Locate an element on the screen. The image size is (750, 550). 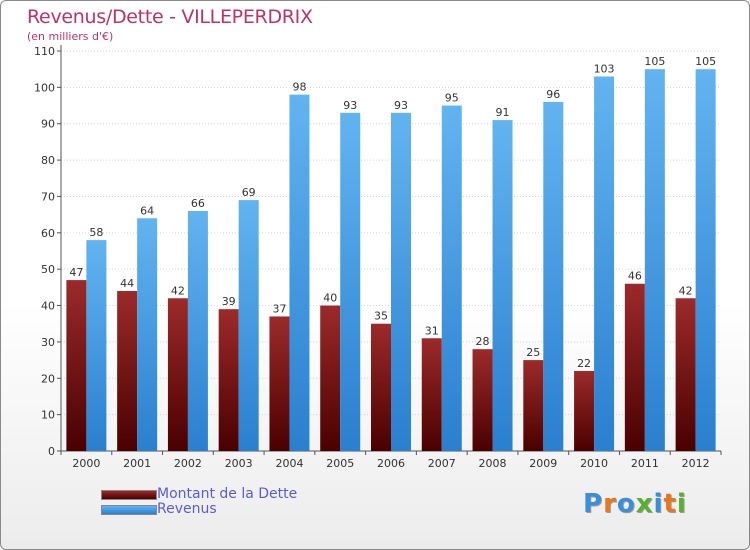
x-tick-label: 2002 is located at coordinates (188, 463).